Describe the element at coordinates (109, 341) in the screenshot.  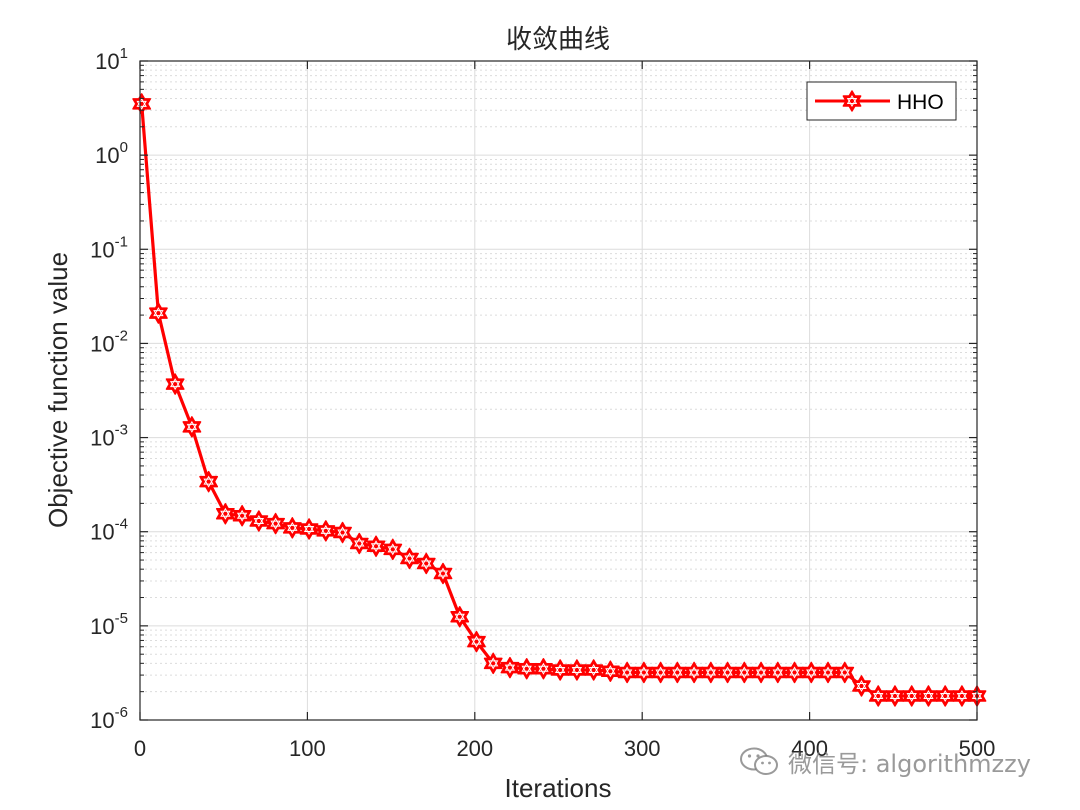
I see `y-tick-label: 10⁻²` at that location.